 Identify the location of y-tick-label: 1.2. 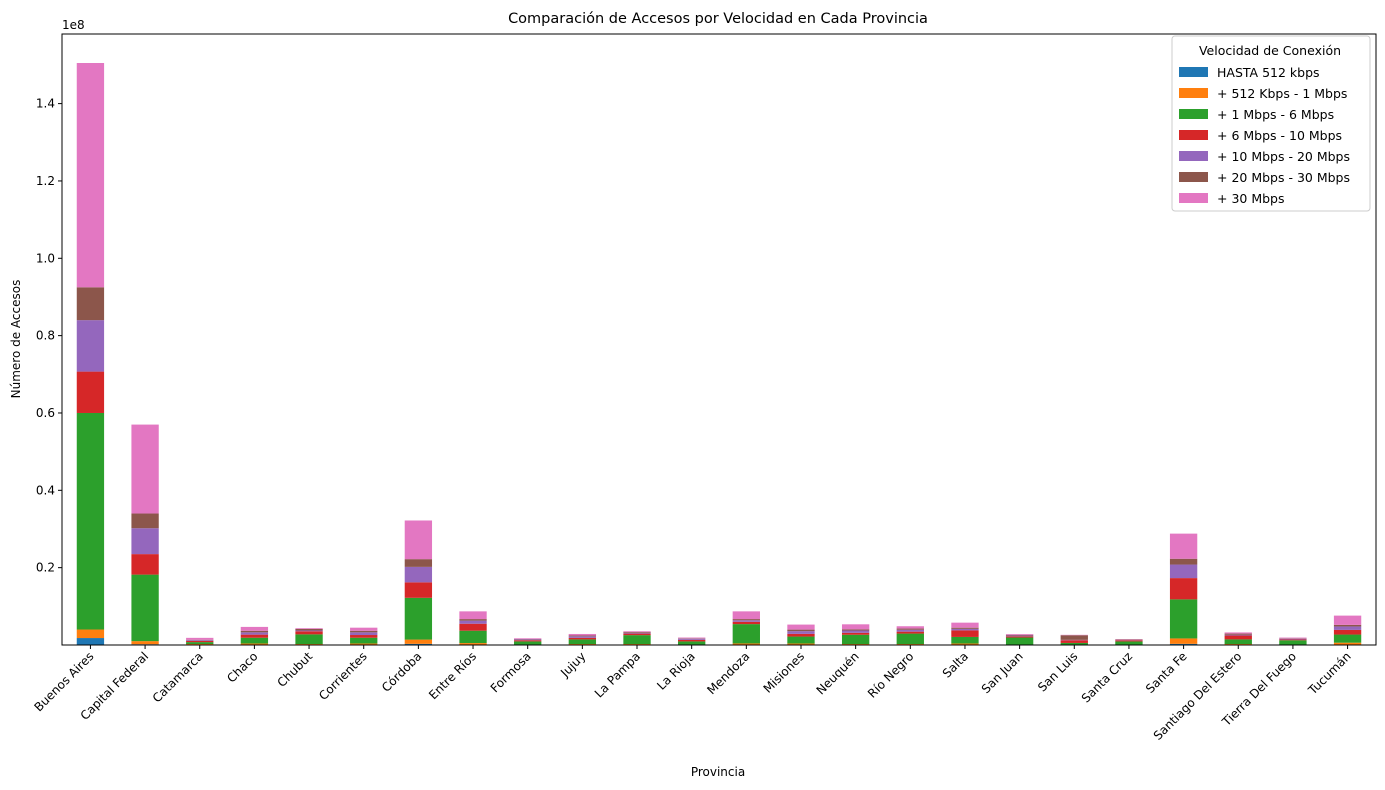
(45, 181).